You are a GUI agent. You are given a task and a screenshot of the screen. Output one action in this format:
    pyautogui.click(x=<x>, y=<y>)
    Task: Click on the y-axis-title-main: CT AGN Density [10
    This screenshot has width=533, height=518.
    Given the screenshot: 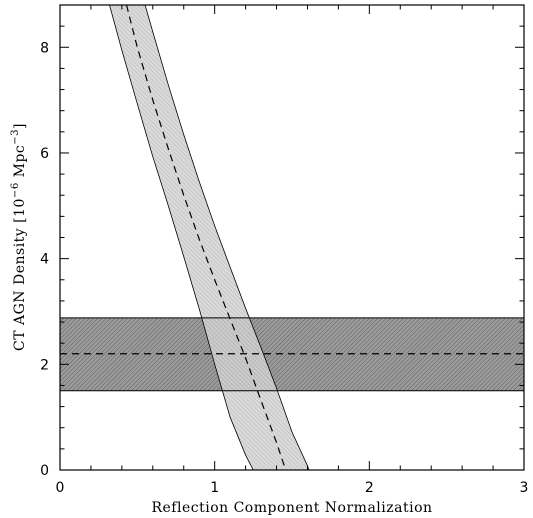 What is the action you would take?
    pyautogui.click(x=20, y=274)
    